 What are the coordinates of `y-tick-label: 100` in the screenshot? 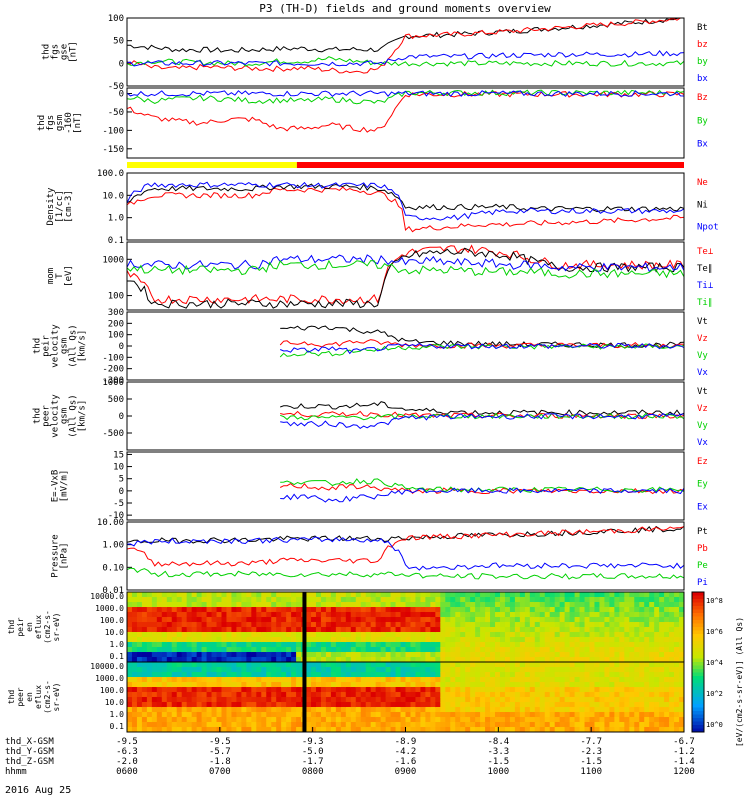 It's located at (116, 19).